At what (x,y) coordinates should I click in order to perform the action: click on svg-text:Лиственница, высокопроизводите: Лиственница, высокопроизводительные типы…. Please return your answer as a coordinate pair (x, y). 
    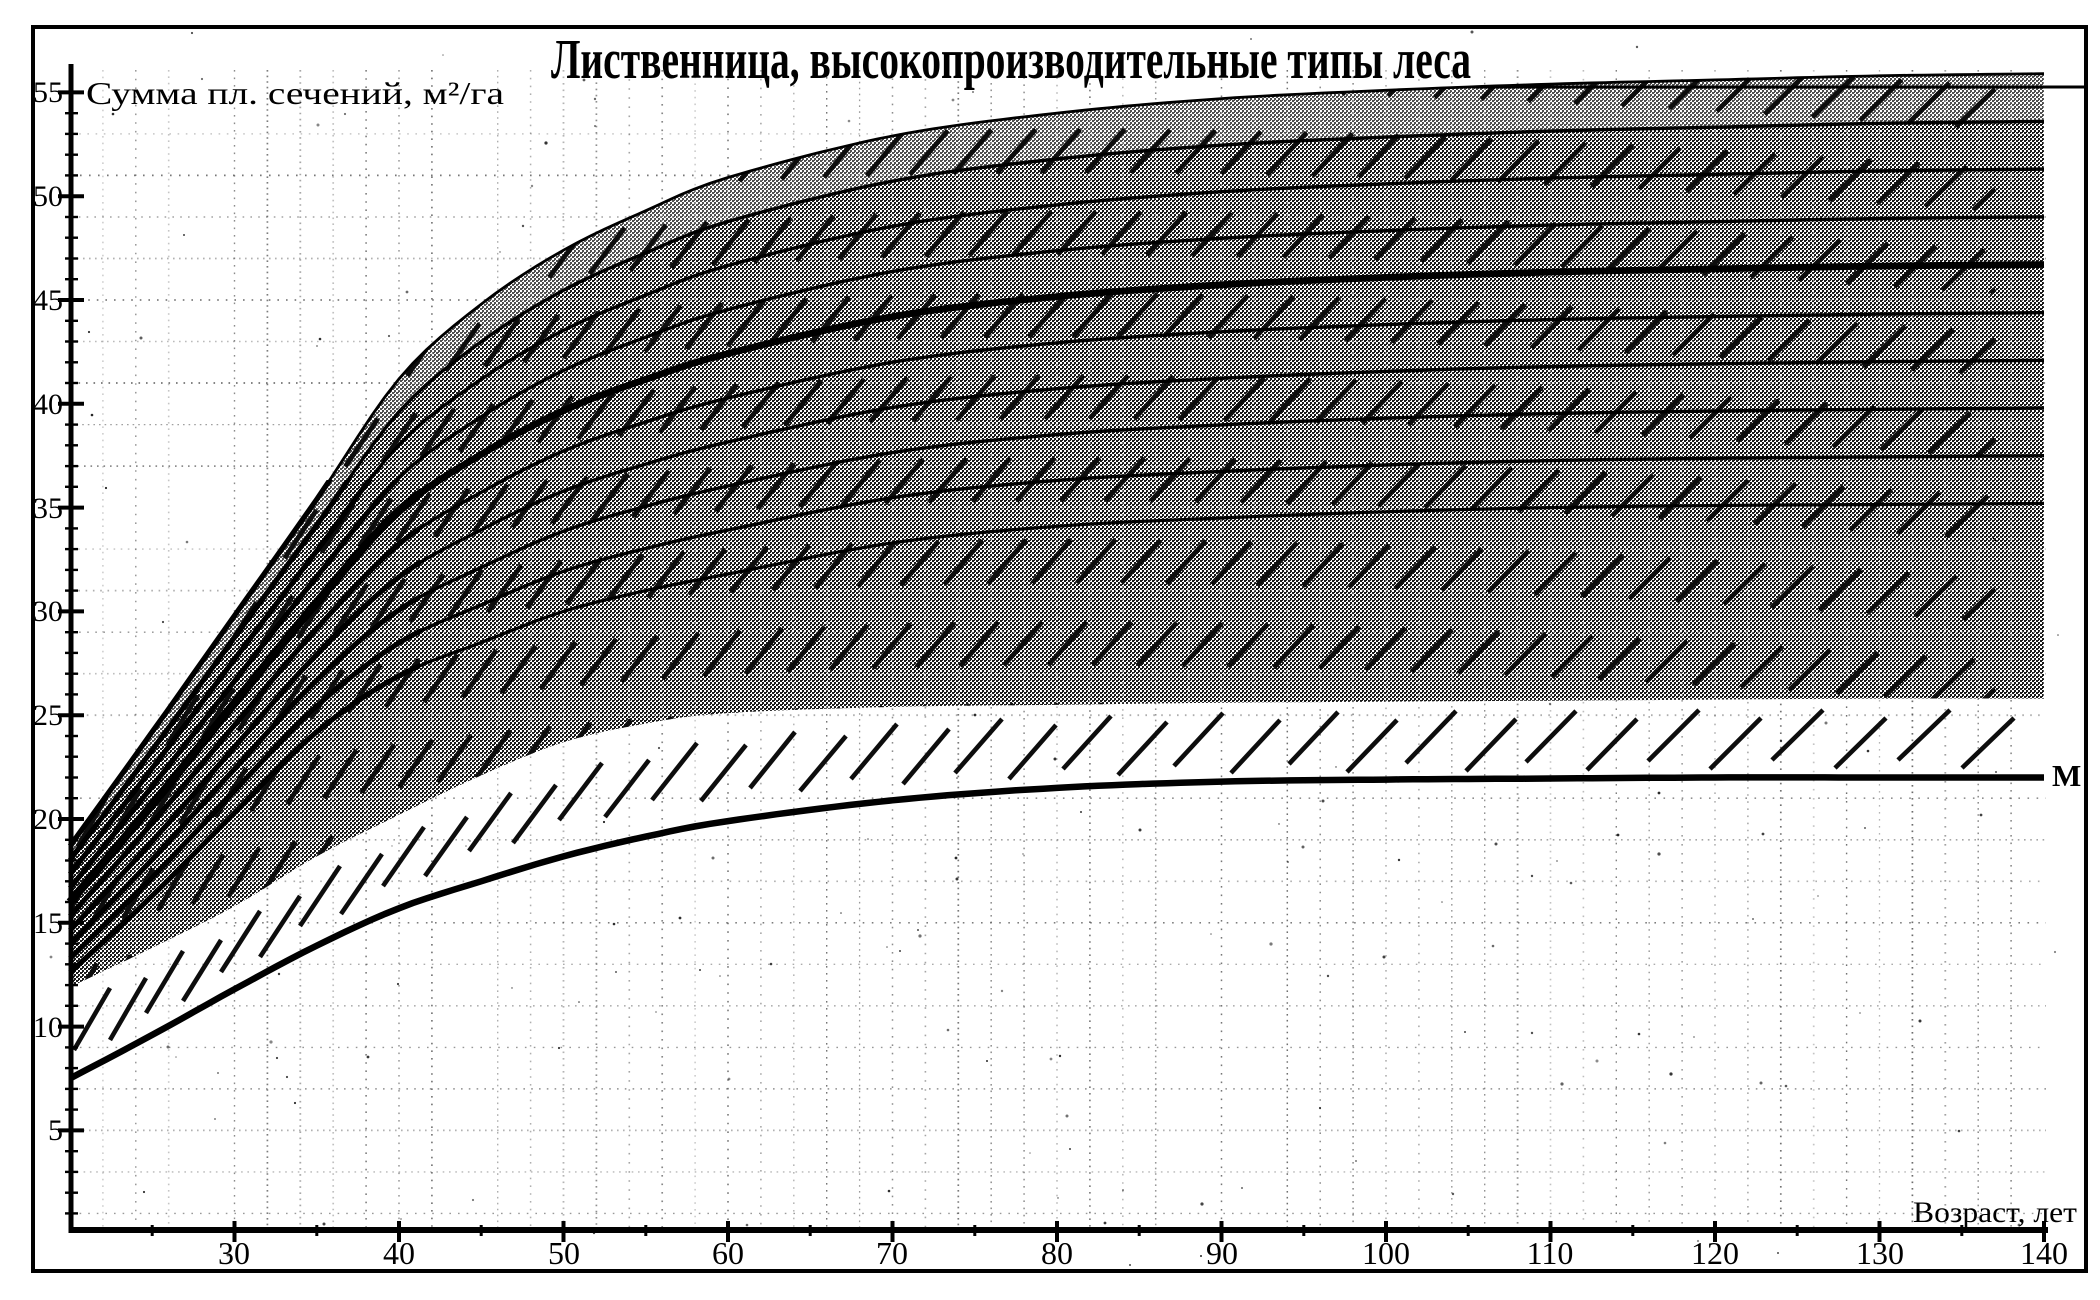
    Looking at the image, I should click on (1011, 60).